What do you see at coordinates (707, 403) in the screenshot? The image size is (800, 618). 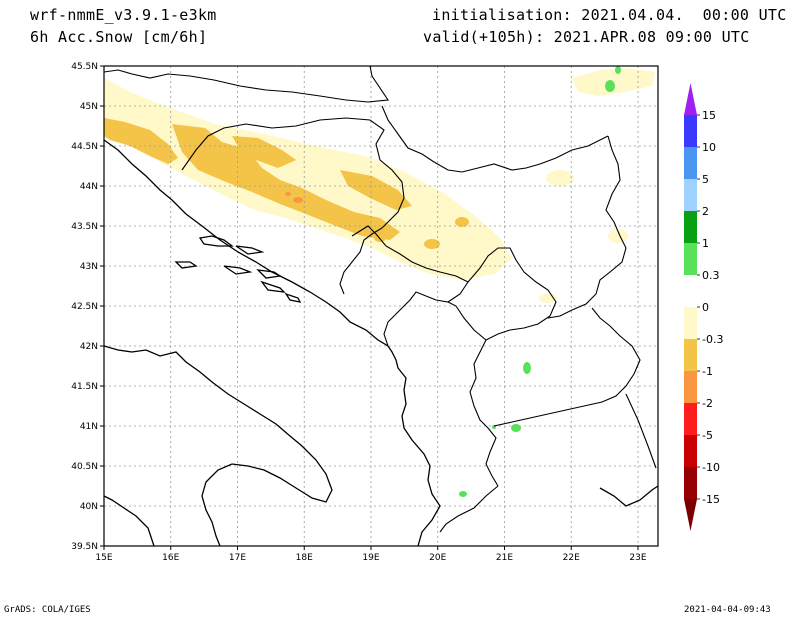 I see `colorbar-label: -2` at bounding box center [707, 403].